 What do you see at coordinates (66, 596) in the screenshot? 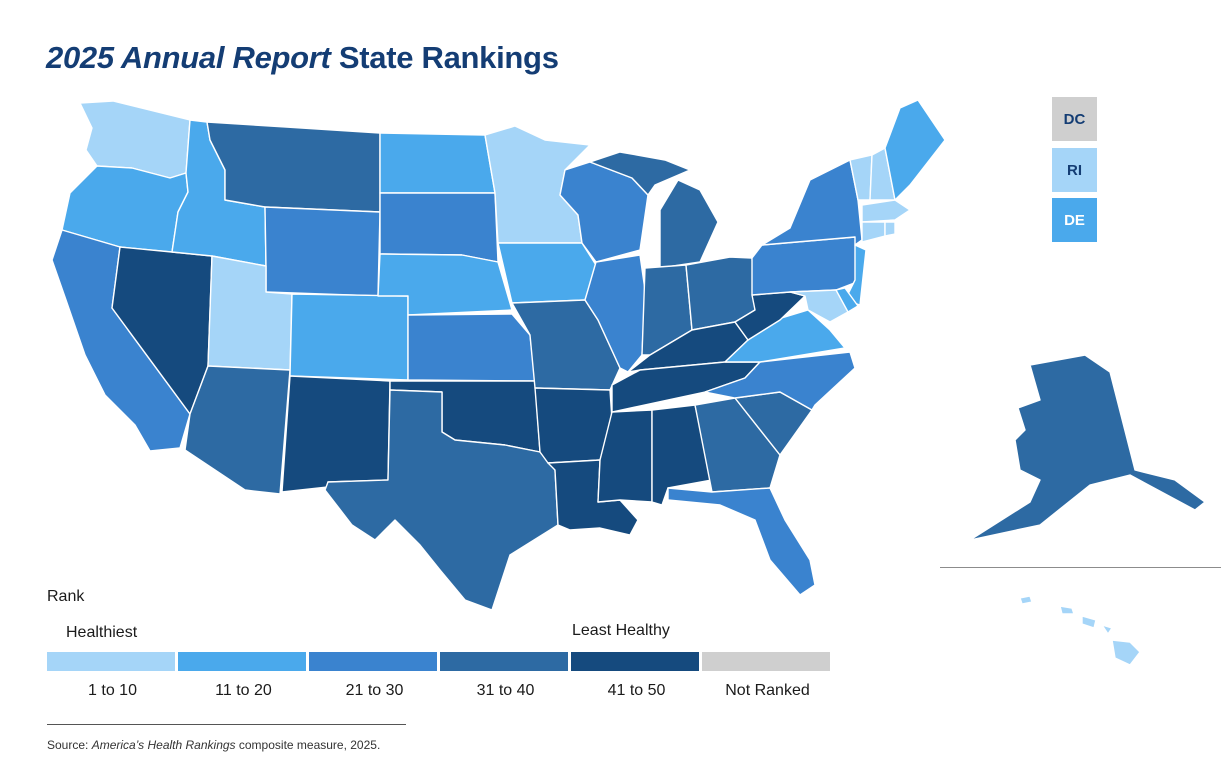
I see `legend-title: Rank` at bounding box center [66, 596].